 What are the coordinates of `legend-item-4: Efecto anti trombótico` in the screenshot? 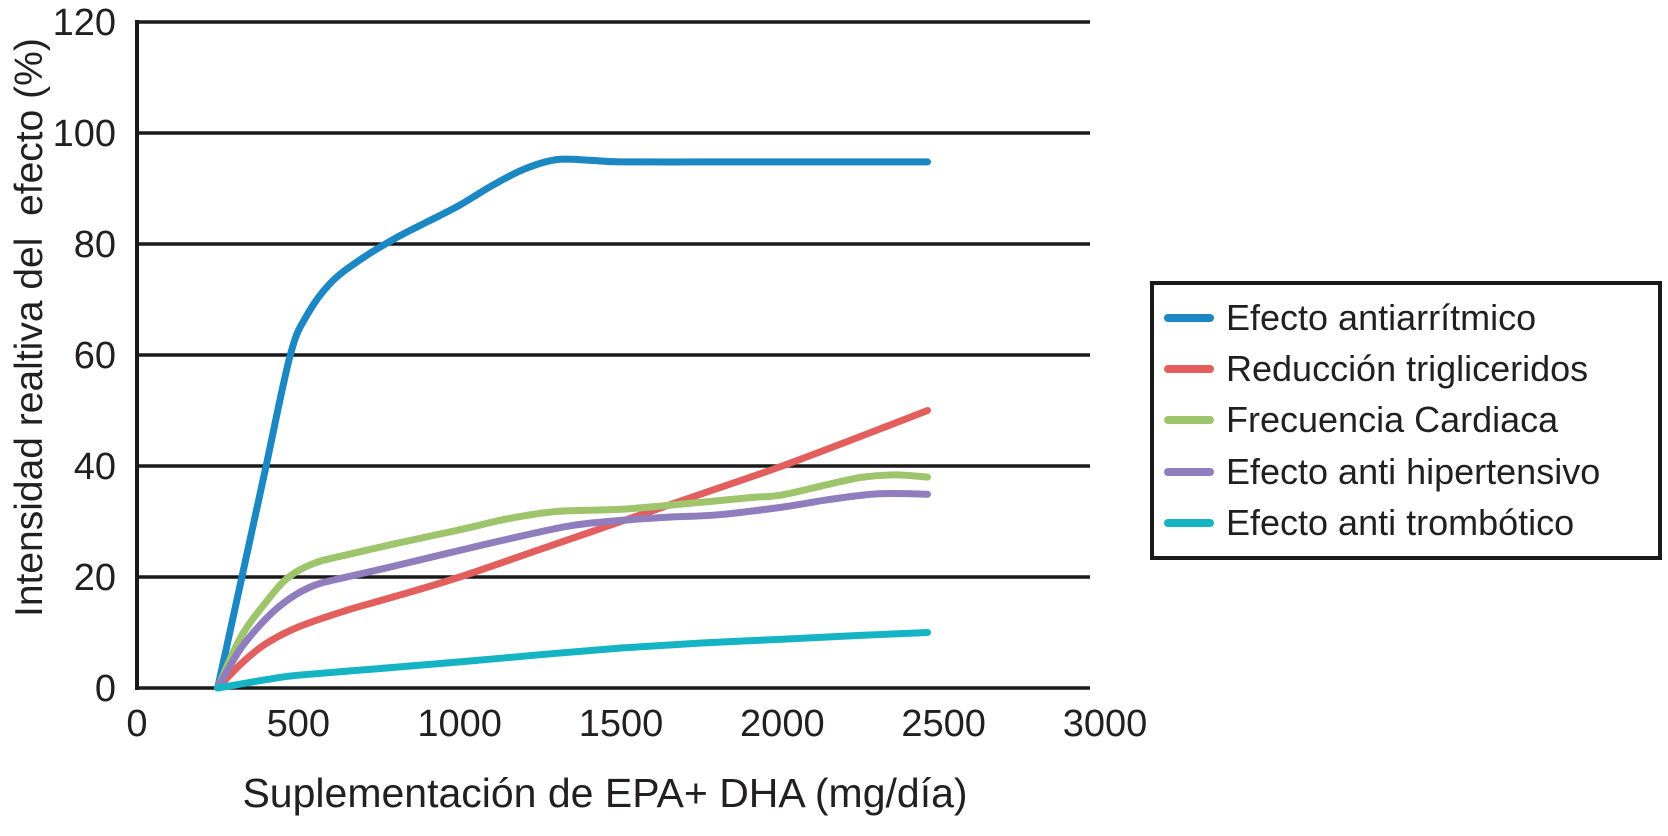 It's located at (1406, 522).